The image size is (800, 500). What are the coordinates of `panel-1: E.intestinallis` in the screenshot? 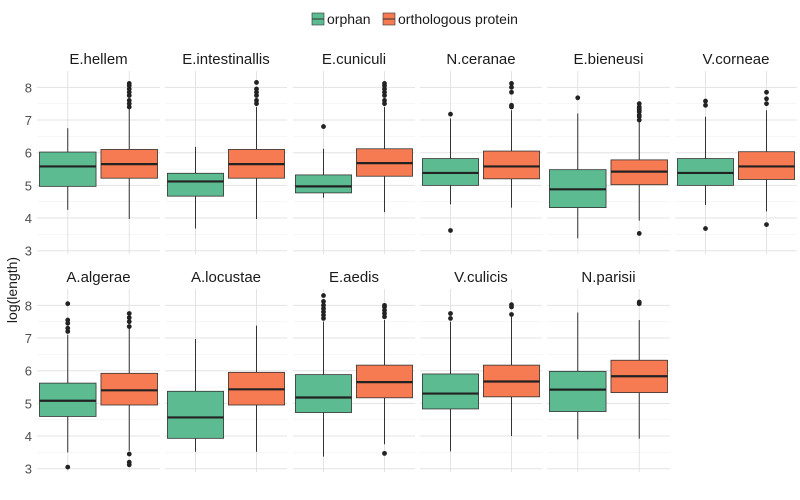 It's located at (226, 152).